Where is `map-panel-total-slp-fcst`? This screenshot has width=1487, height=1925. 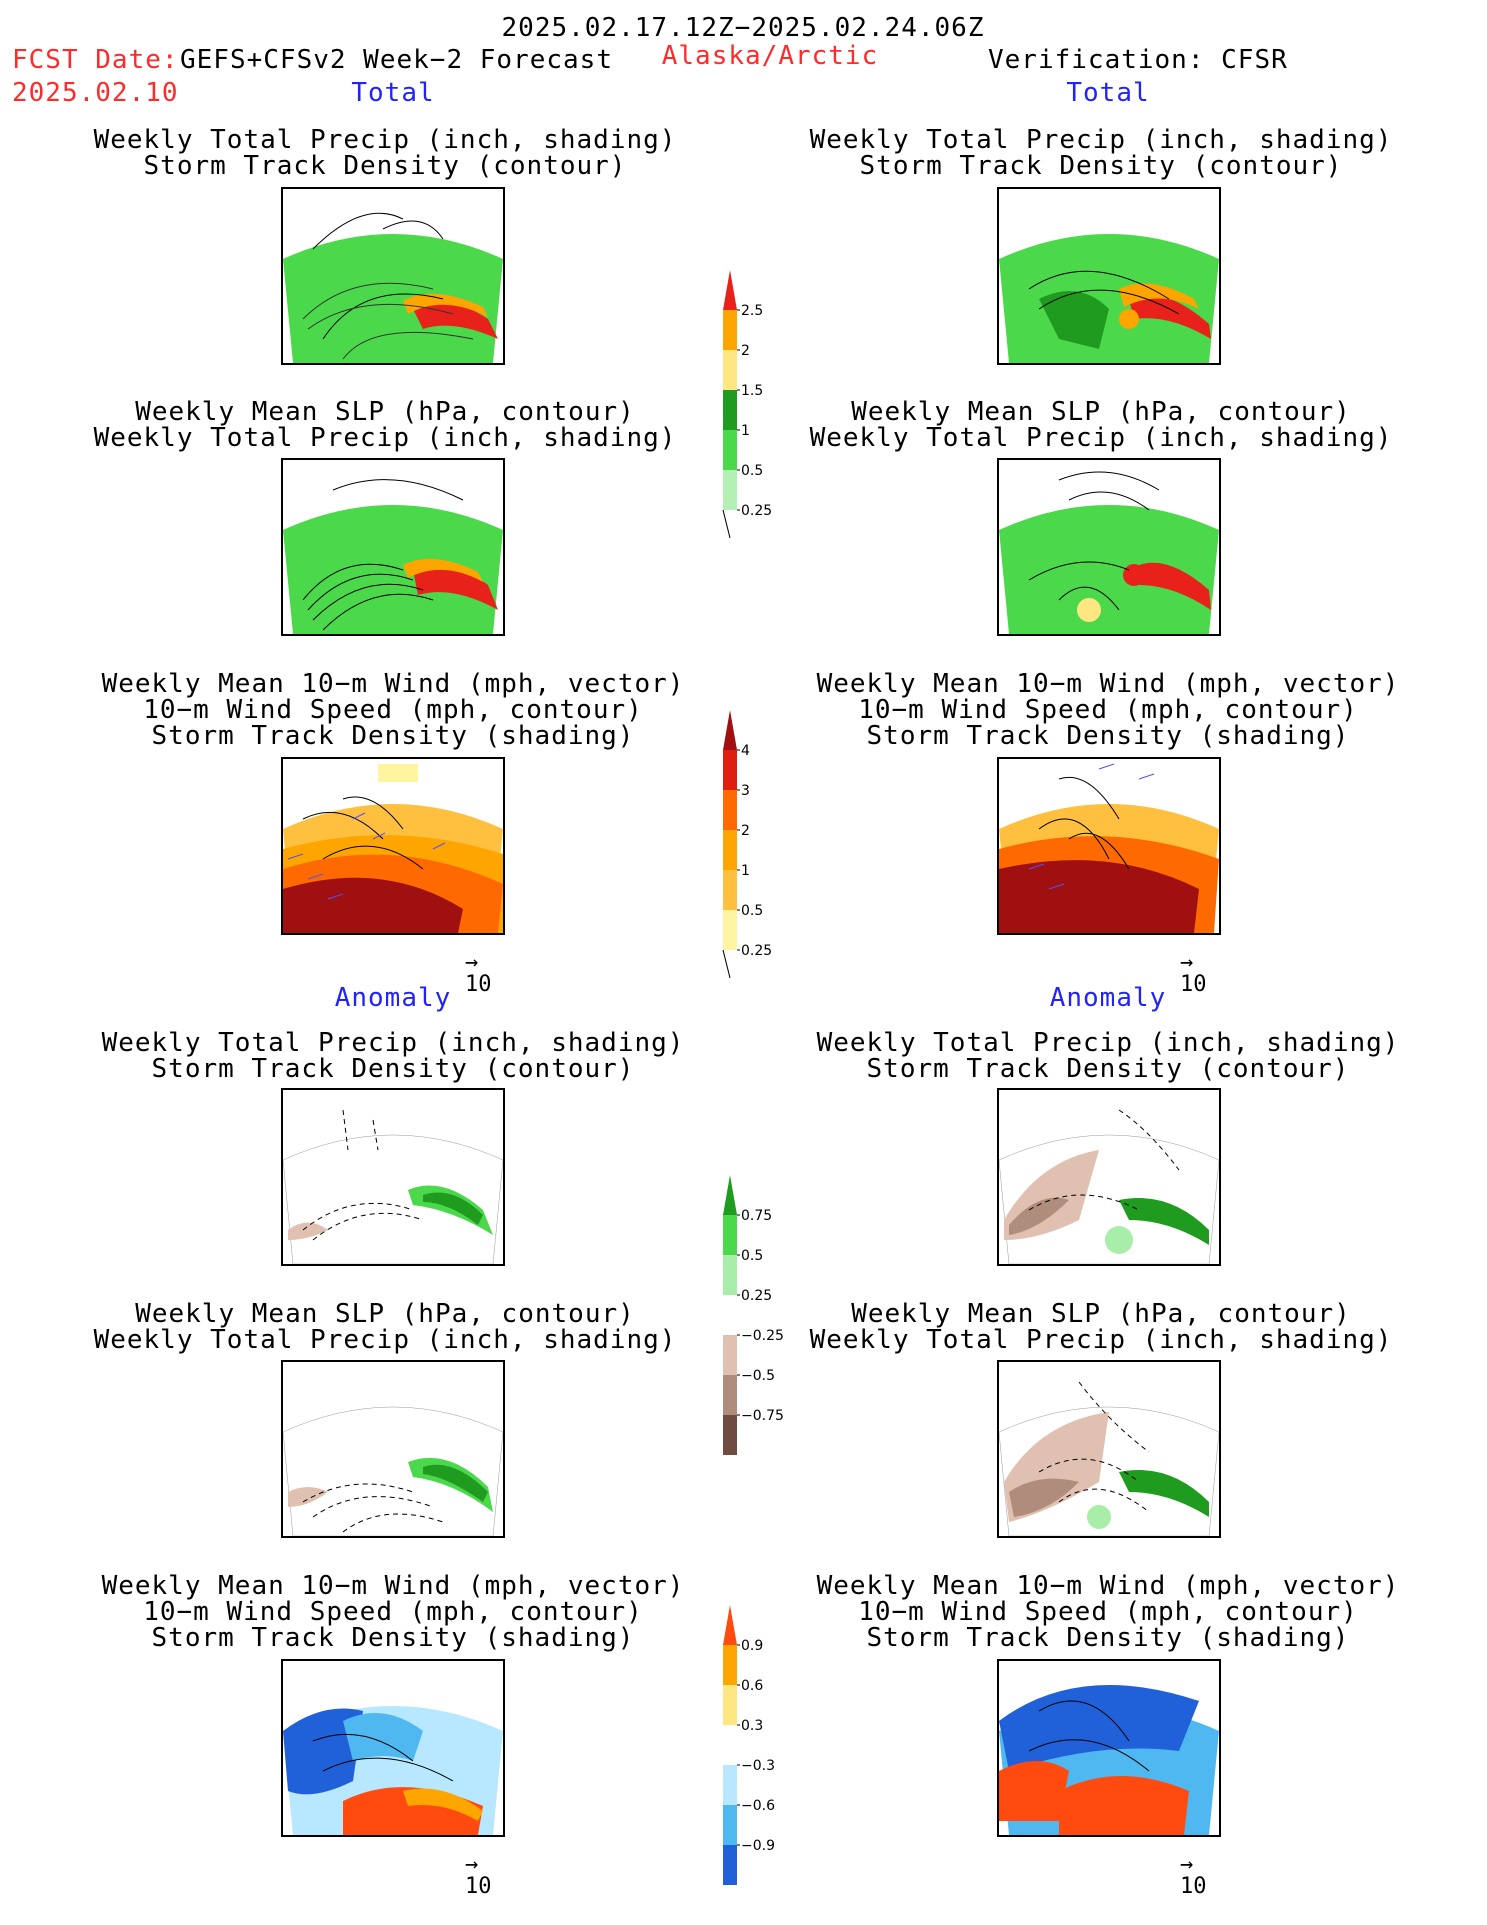
map-panel-total-slp-fcst is located at coordinates (393, 547).